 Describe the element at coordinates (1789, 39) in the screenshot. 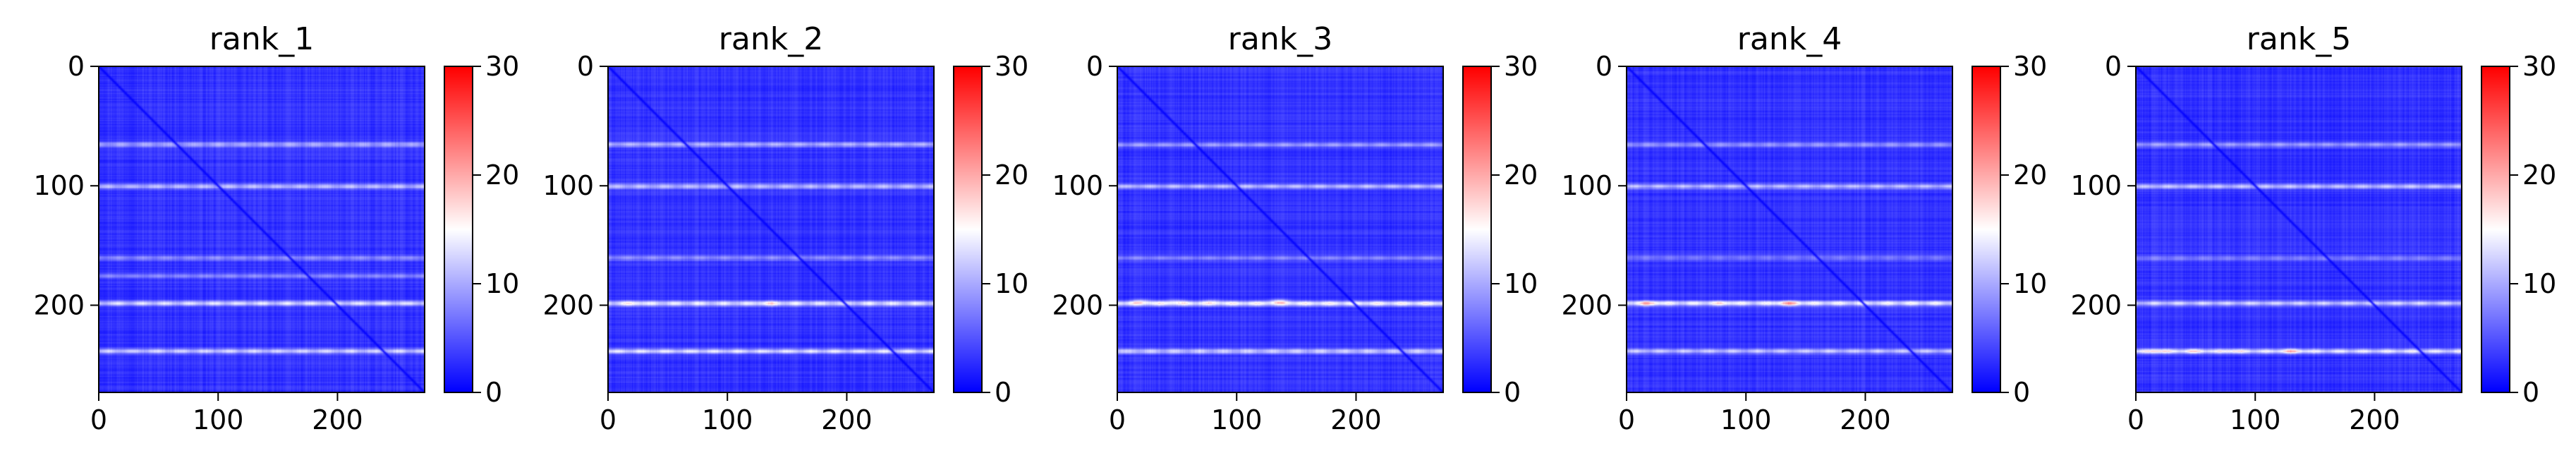

I see `chart-title: rank_4` at that location.